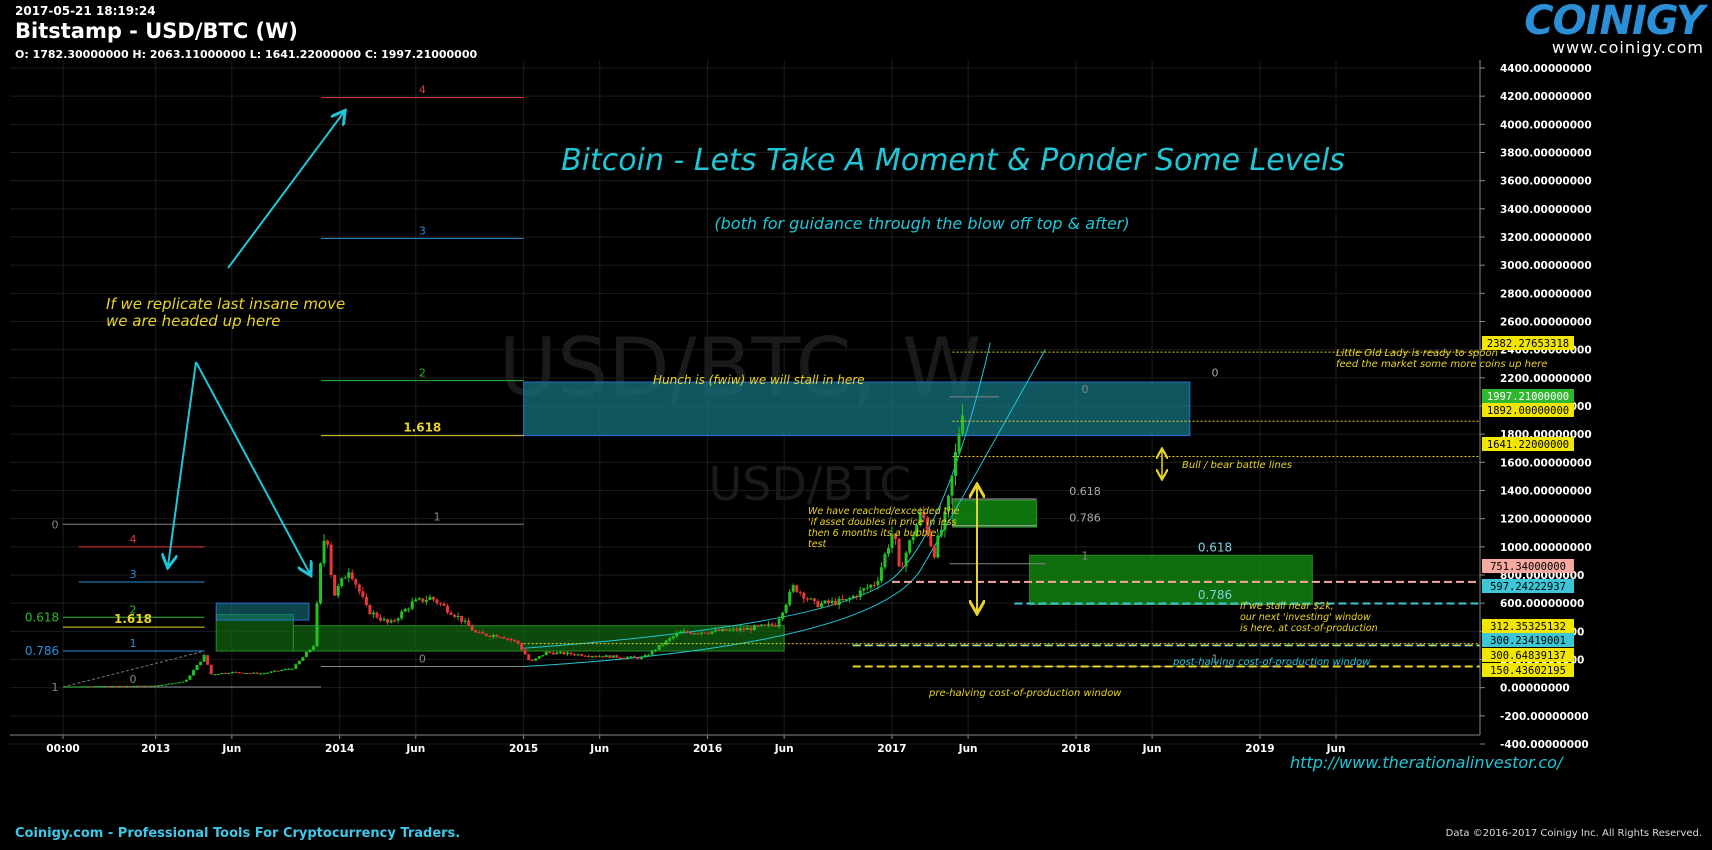 This screenshot has height=850, width=1712. I want to click on zone-box, so click(994, 513).